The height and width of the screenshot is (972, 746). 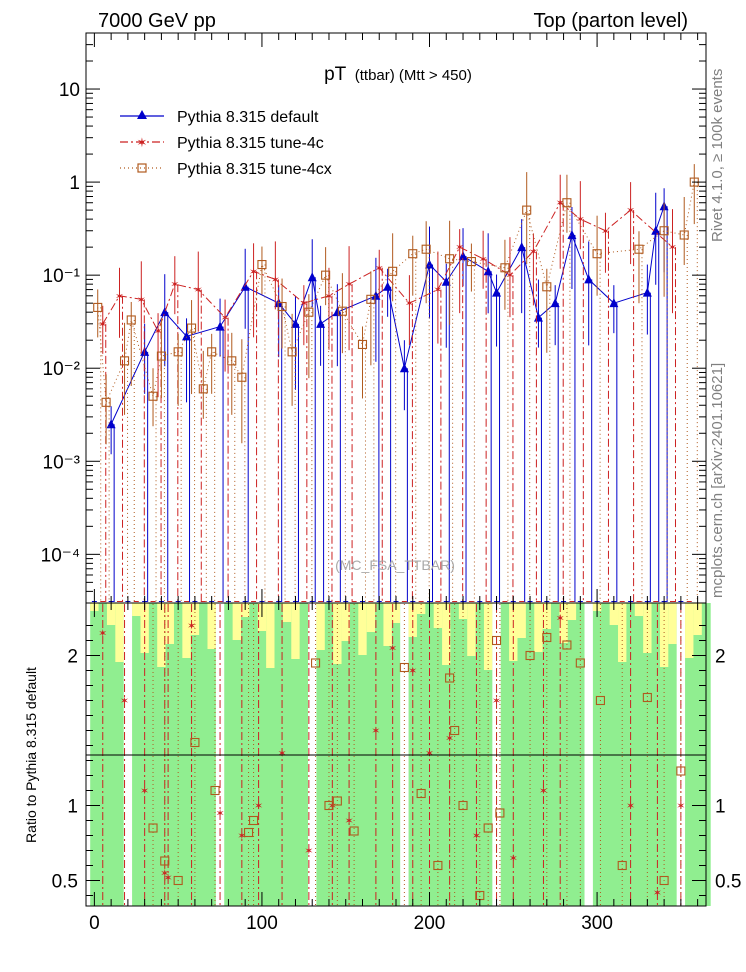 I want to click on ratio-y-tick-label-right: 2, so click(x=720, y=657).